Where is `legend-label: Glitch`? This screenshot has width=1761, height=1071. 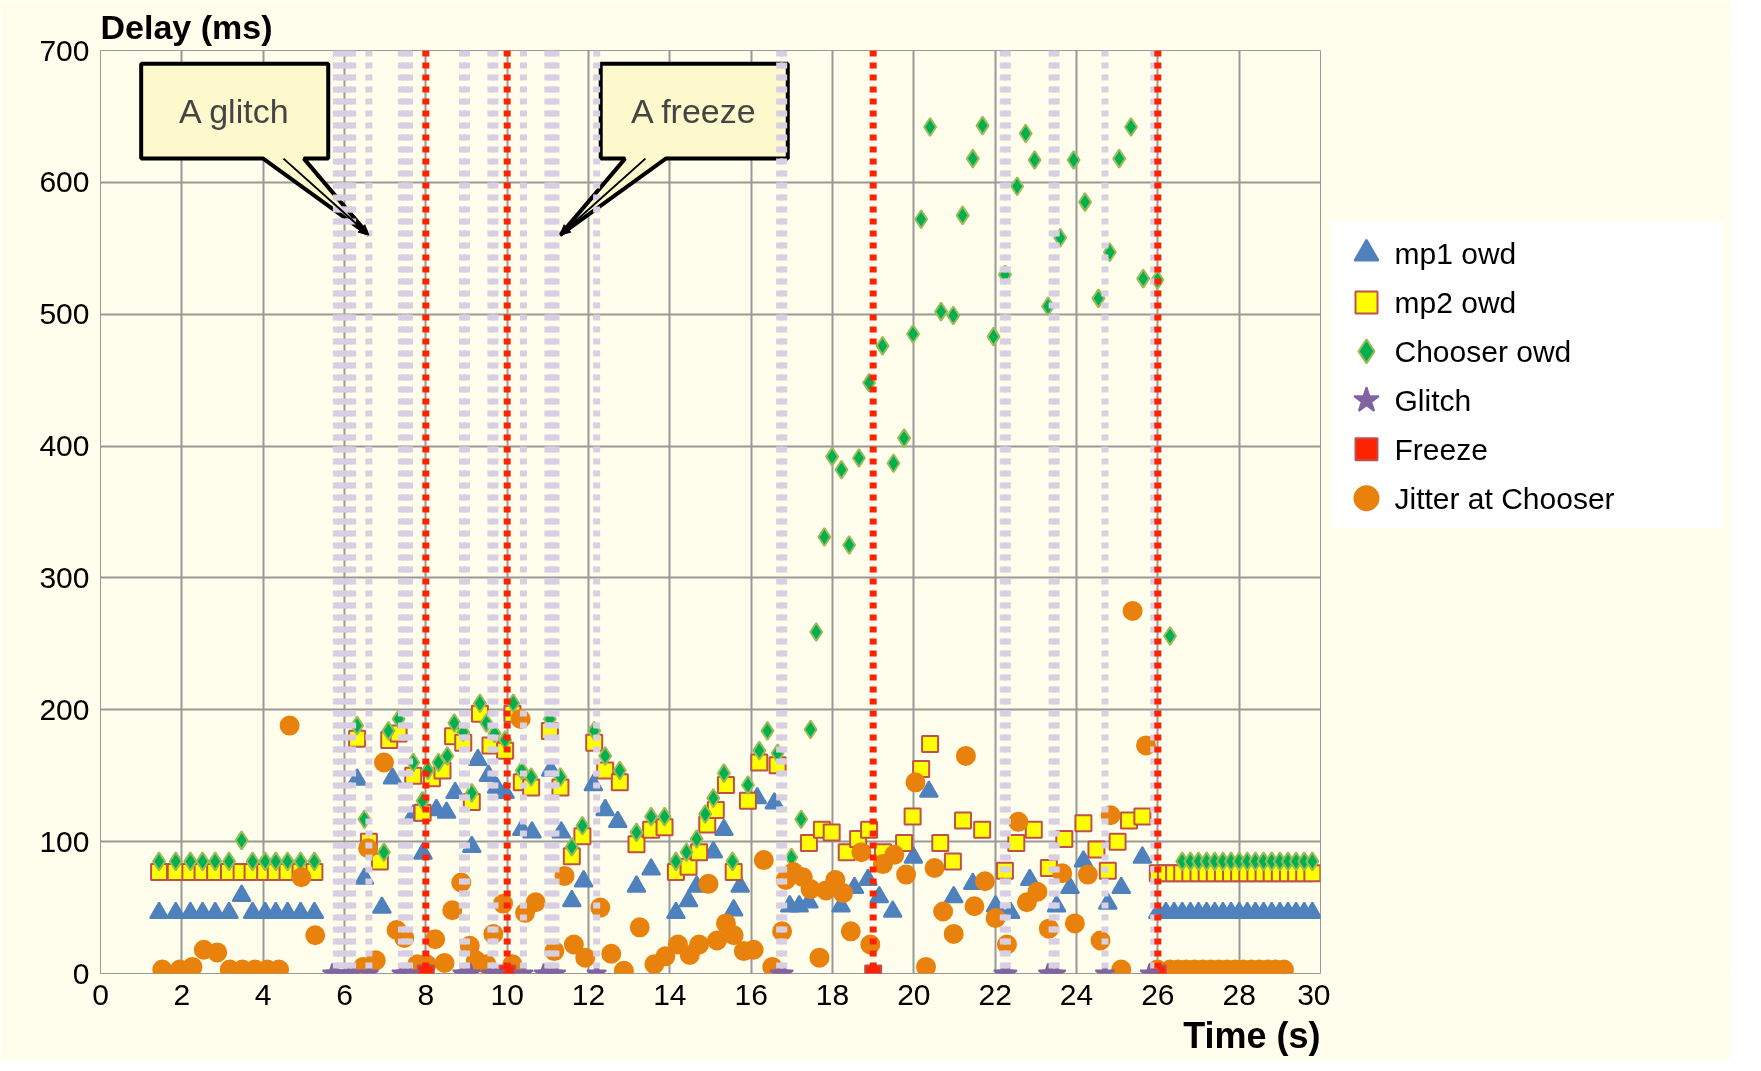
legend-label: Glitch is located at coordinates (1433, 400).